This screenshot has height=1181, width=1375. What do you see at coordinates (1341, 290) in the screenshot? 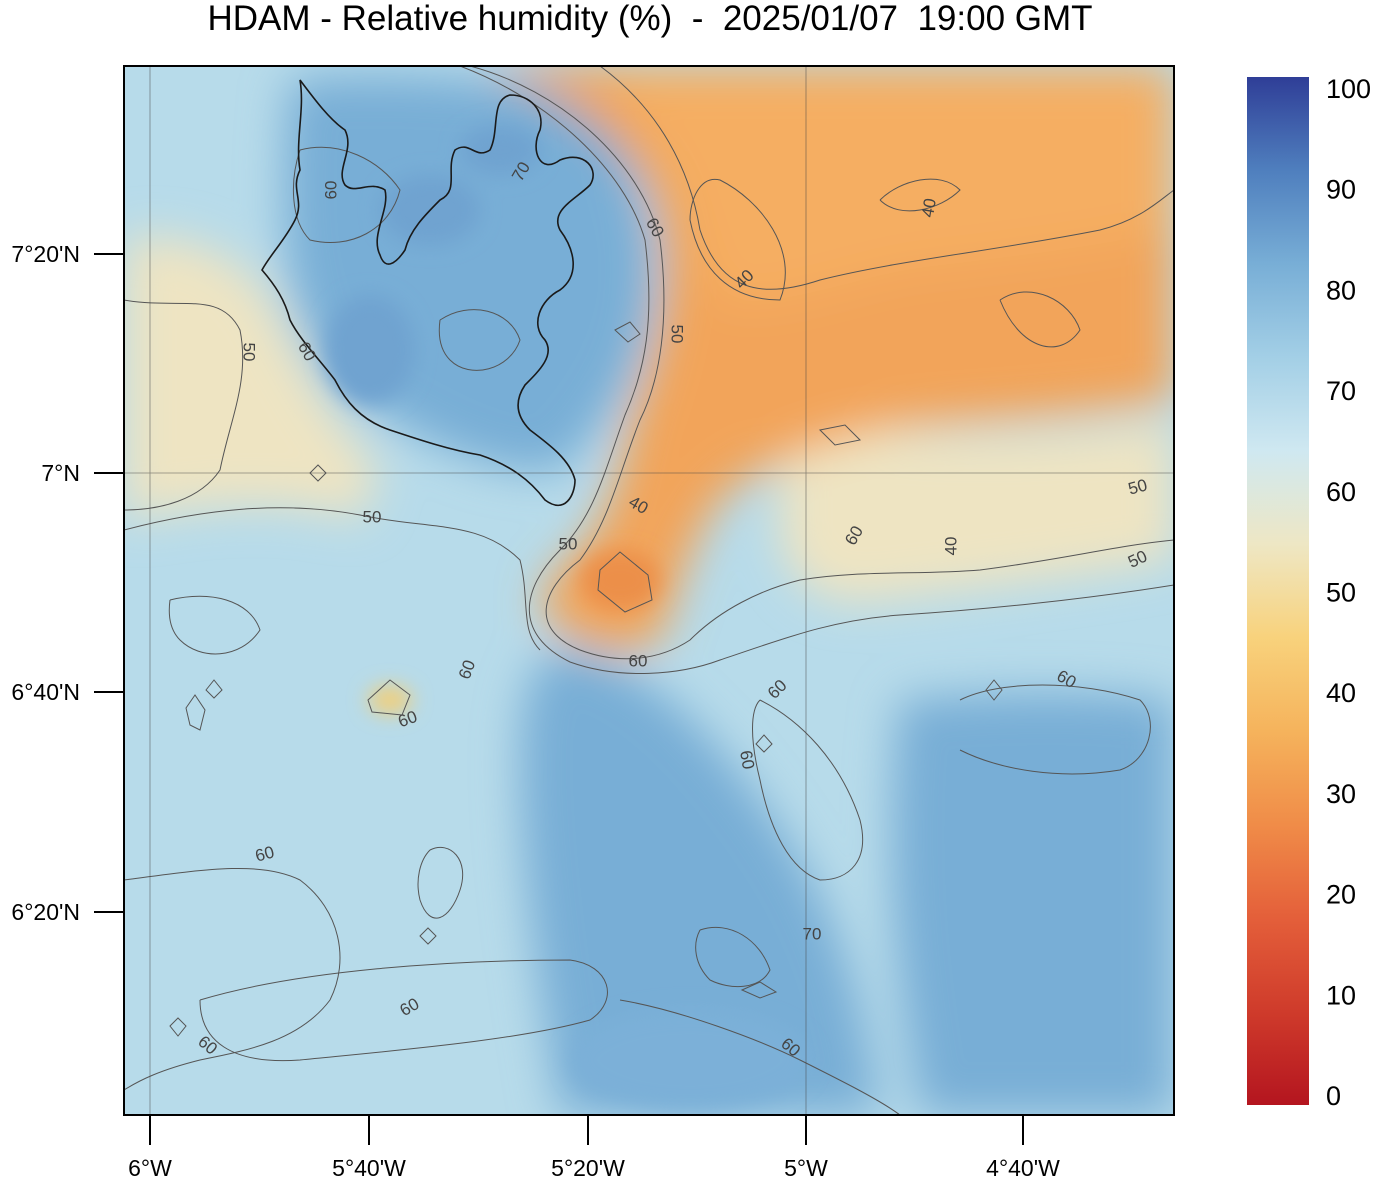
I see `colorbar-tick-label: 80` at bounding box center [1341, 290].